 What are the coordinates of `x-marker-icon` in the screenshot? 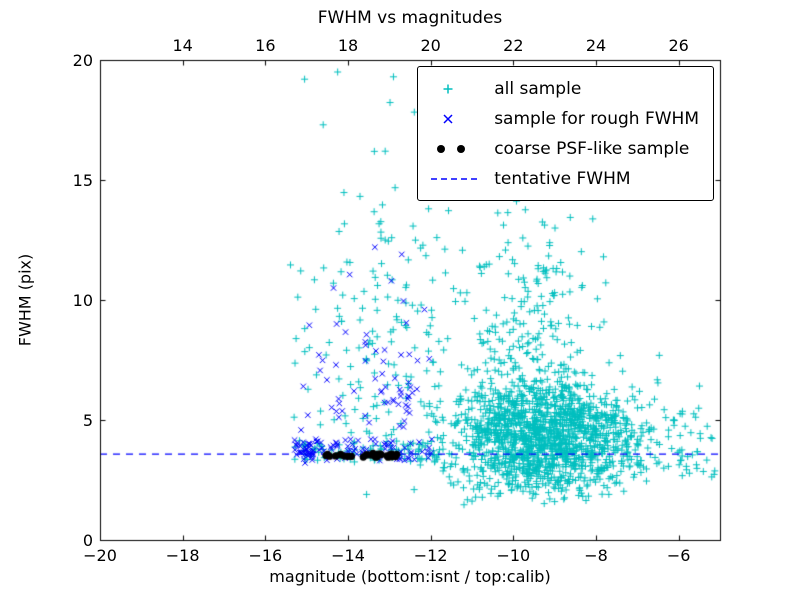 It's located at (448, 118).